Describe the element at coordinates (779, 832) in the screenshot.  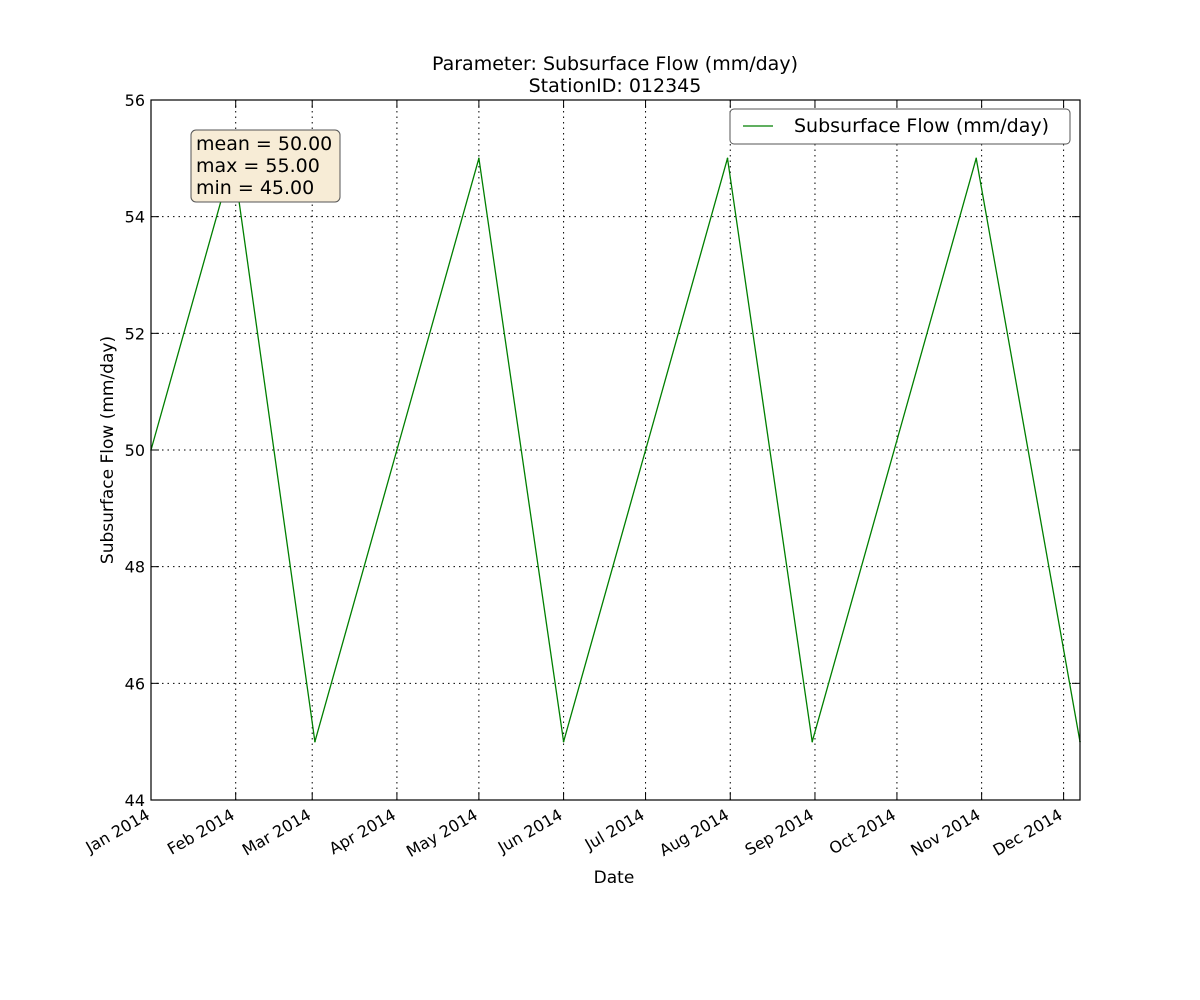
I see `x-tick-label: Sep 2014` at that location.